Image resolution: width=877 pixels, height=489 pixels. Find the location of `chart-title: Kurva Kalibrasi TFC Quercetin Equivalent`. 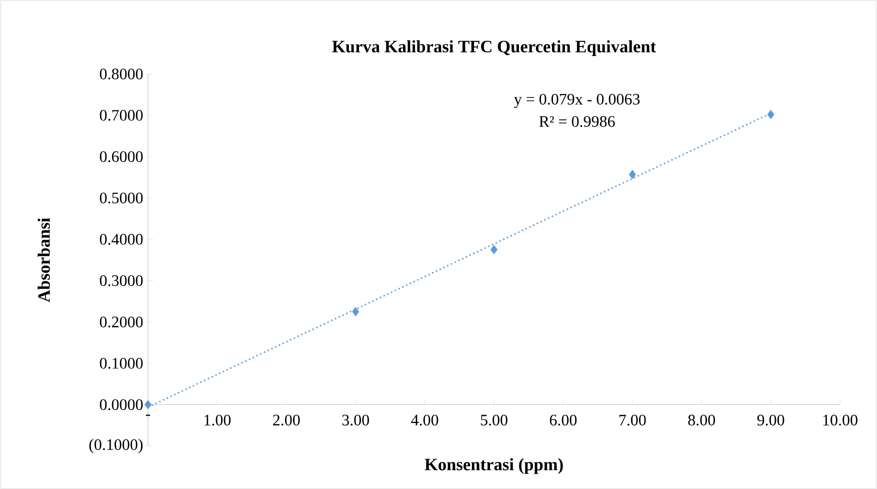

chart-title: Kurva Kalibrasi TFC Quercetin Equivalent is located at coordinates (494, 48).